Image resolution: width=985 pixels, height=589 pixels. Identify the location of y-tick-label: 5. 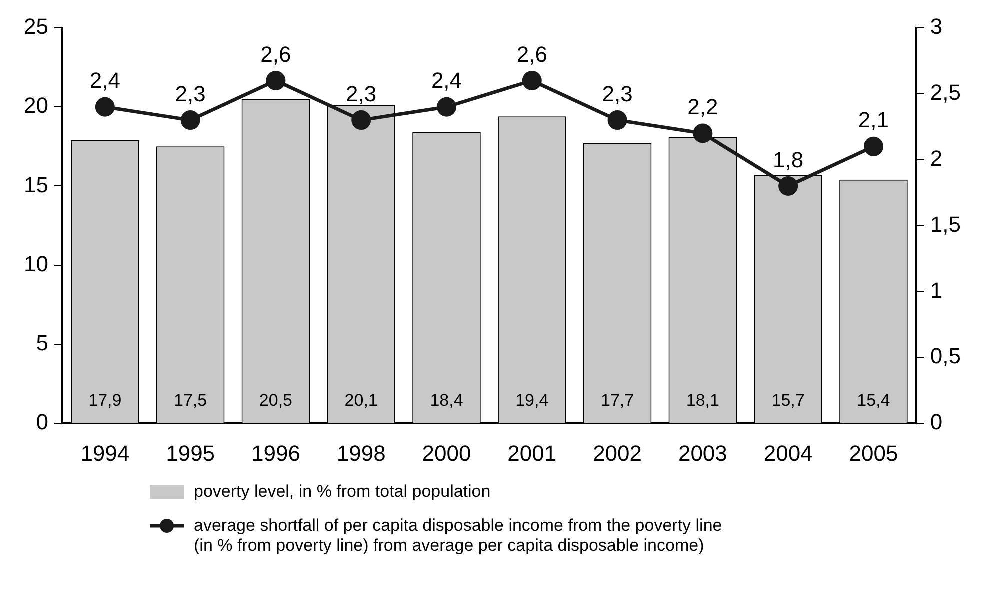
(42, 343).